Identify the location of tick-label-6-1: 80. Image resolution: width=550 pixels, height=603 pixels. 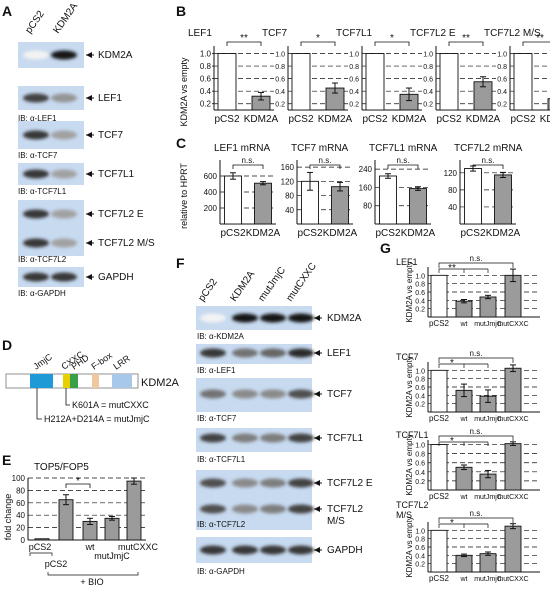
(289, 196).